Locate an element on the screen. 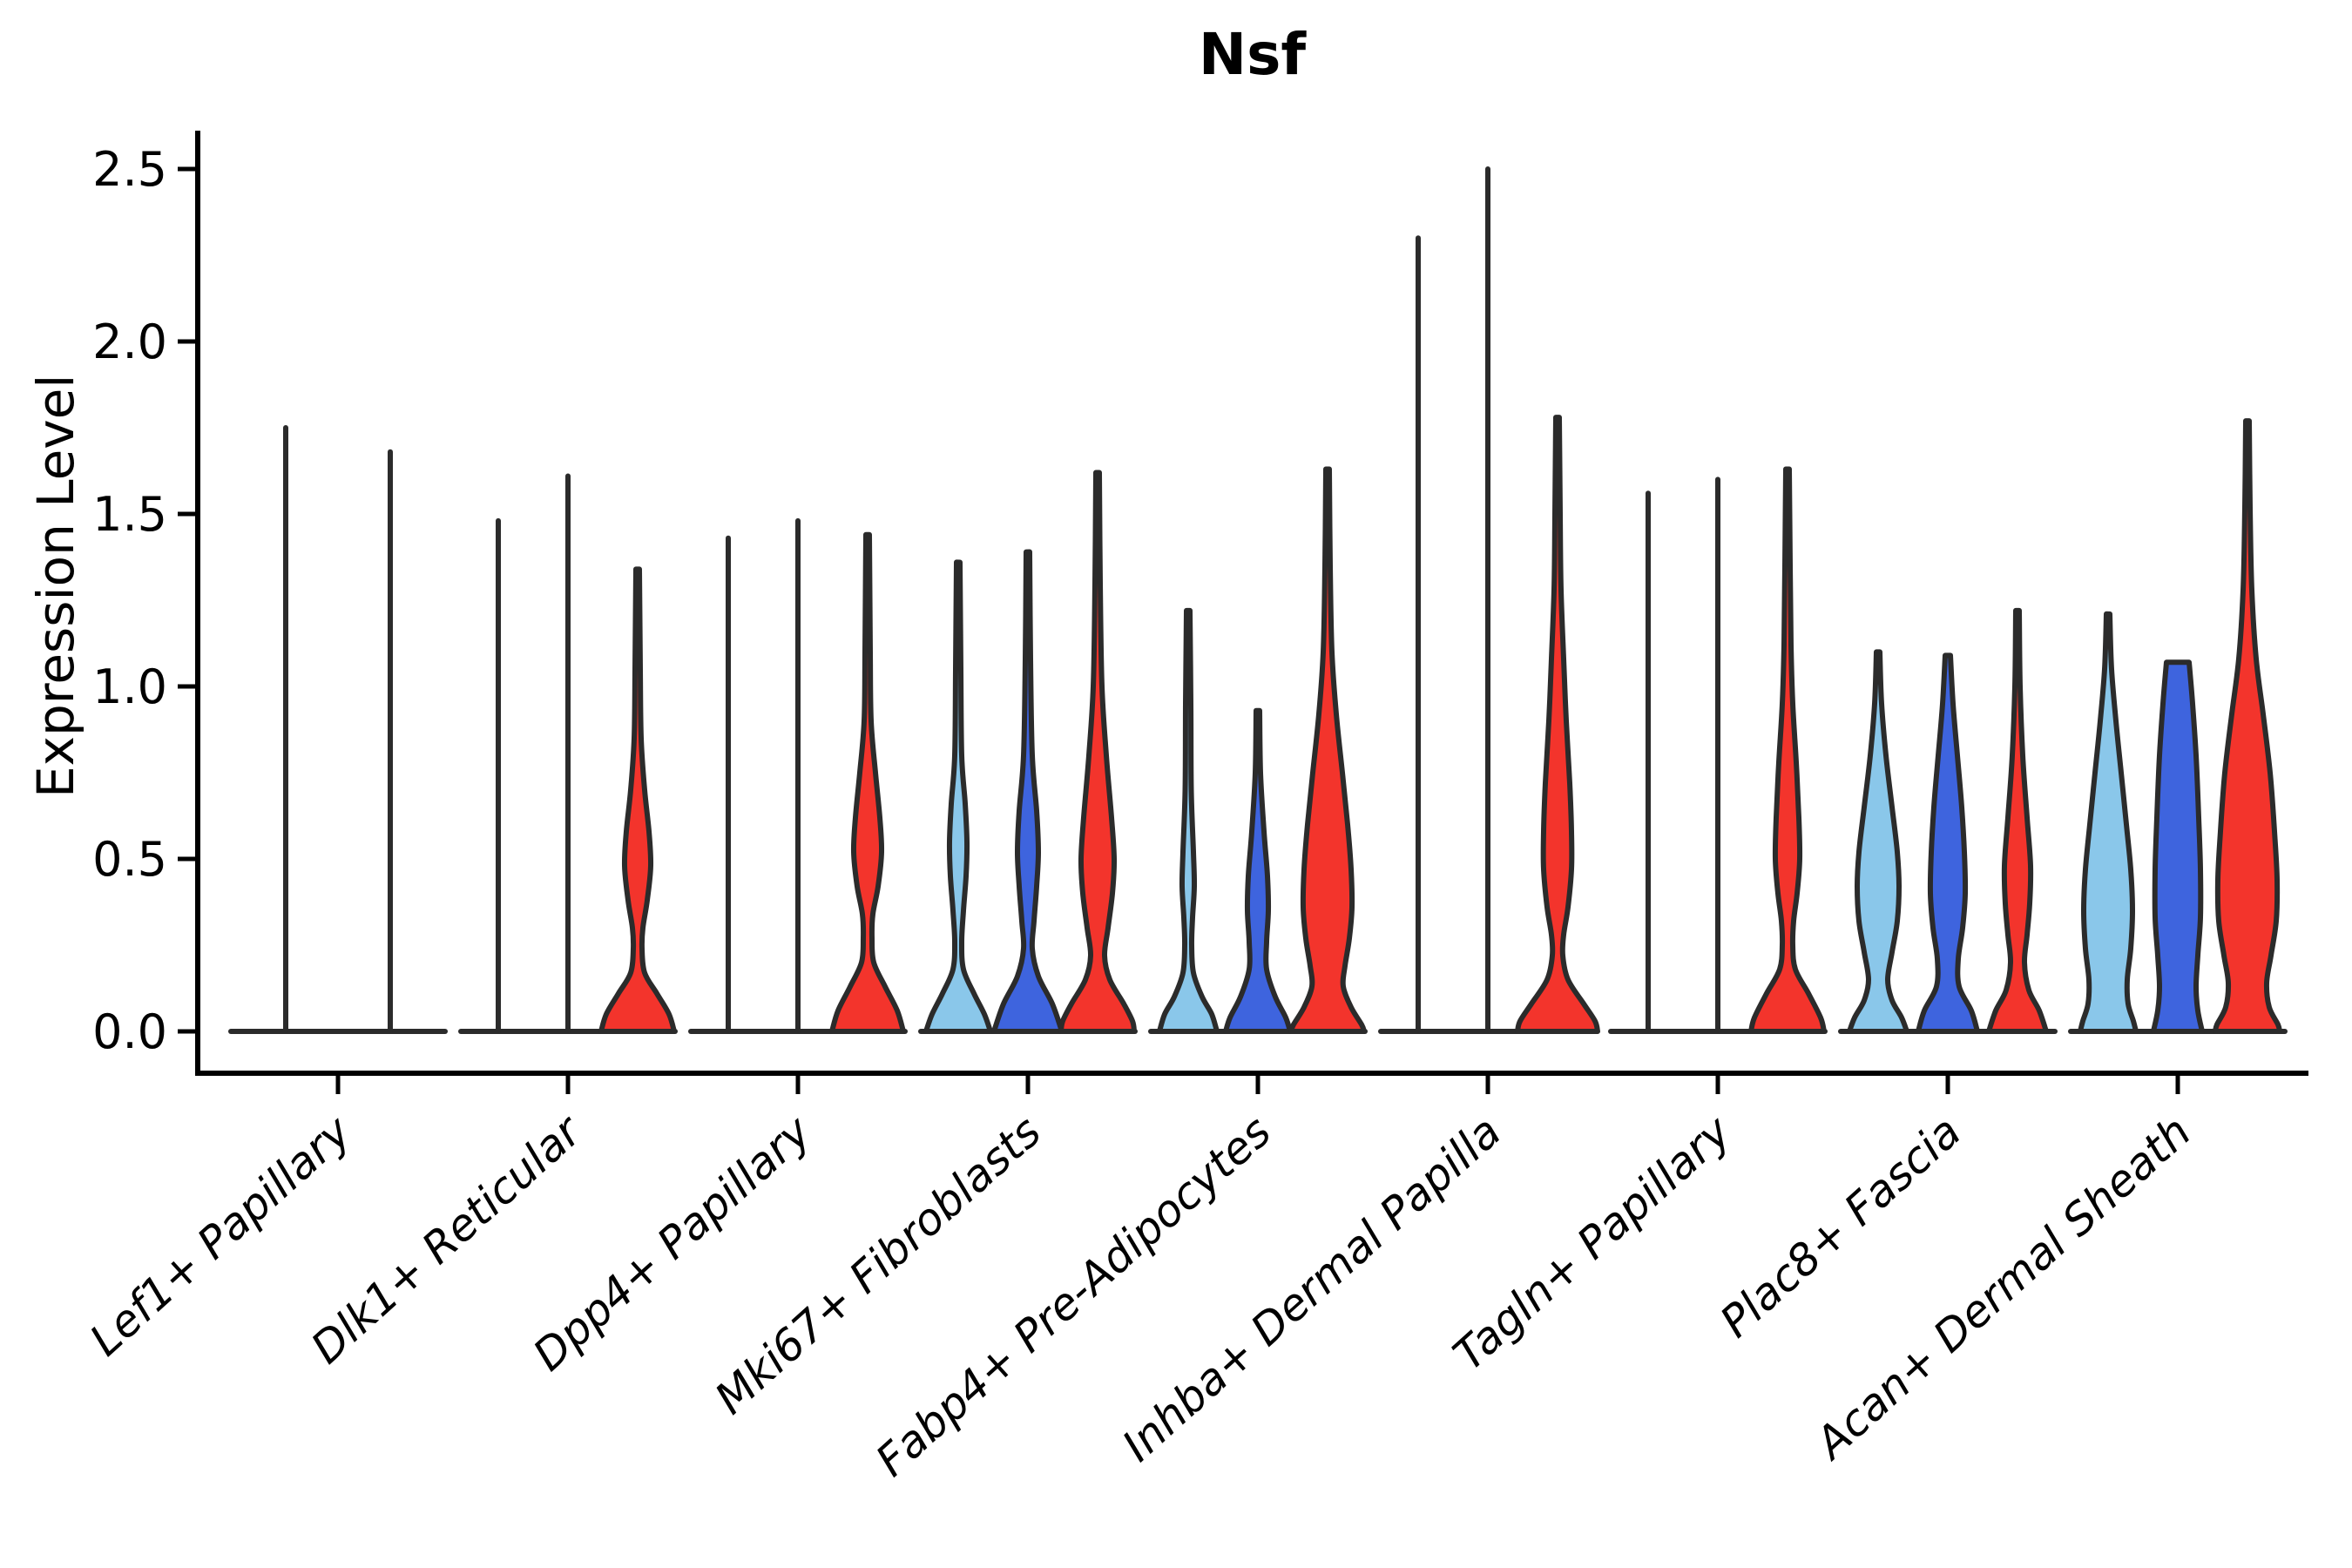 The image size is (2352, 1568). y-tick-label: 0.5 is located at coordinates (129, 859).